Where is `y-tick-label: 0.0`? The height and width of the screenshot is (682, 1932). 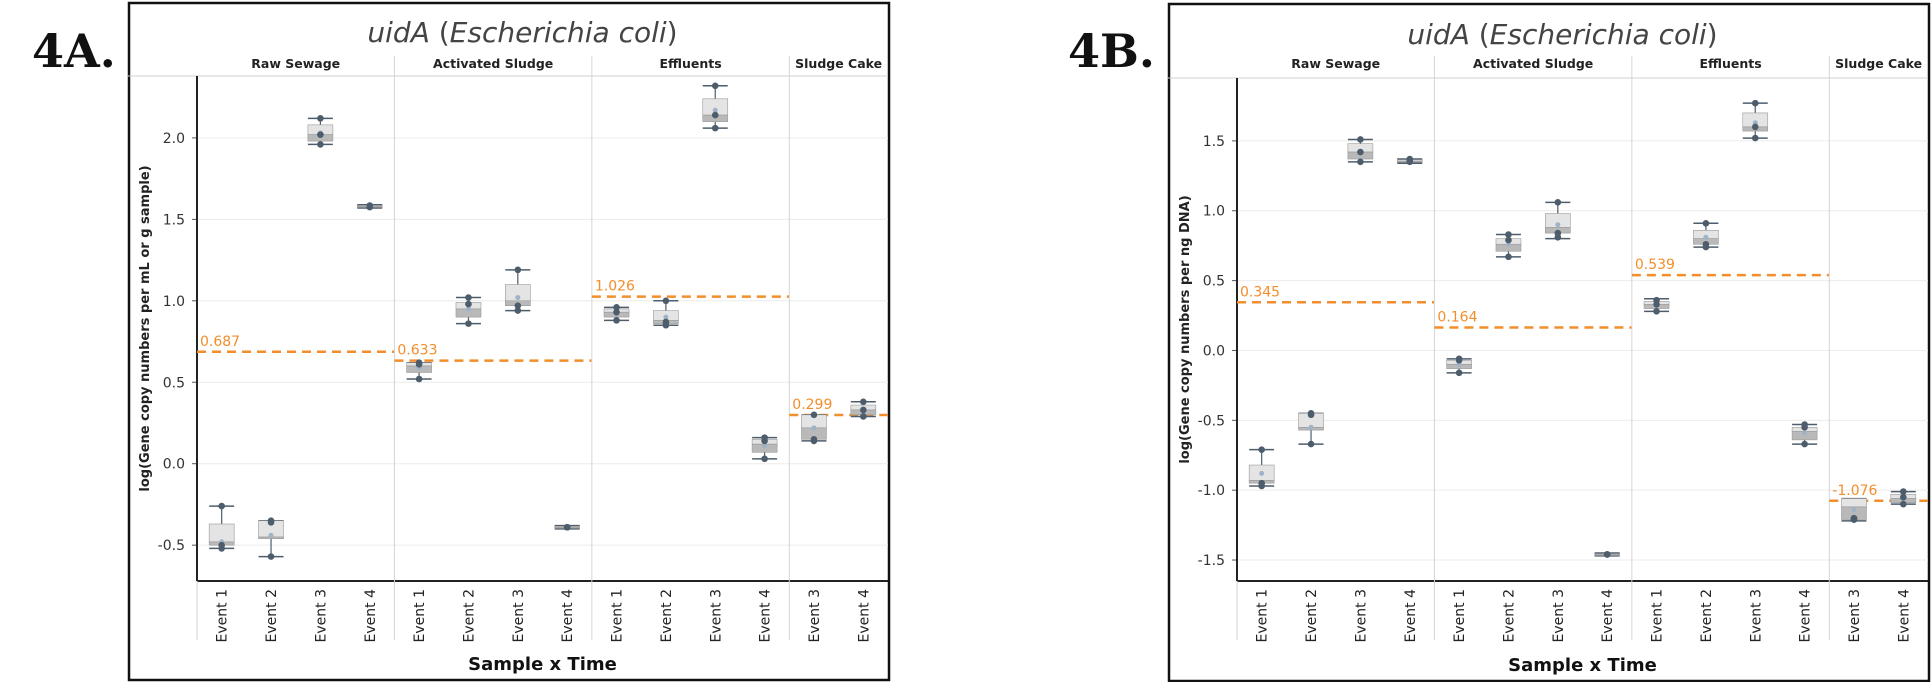 y-tick-label: 0.0 is located at coordinates (174, 465).